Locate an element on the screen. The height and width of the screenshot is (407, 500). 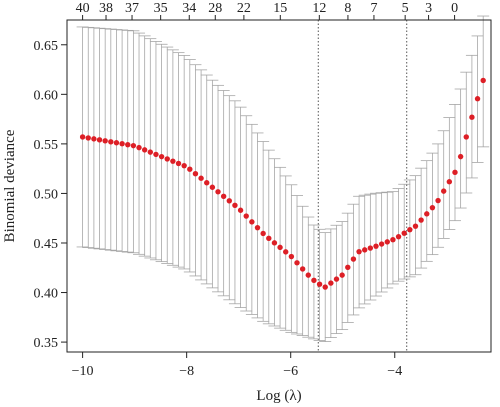
top-tick-label: 7 is located at coordinates (373, 8).